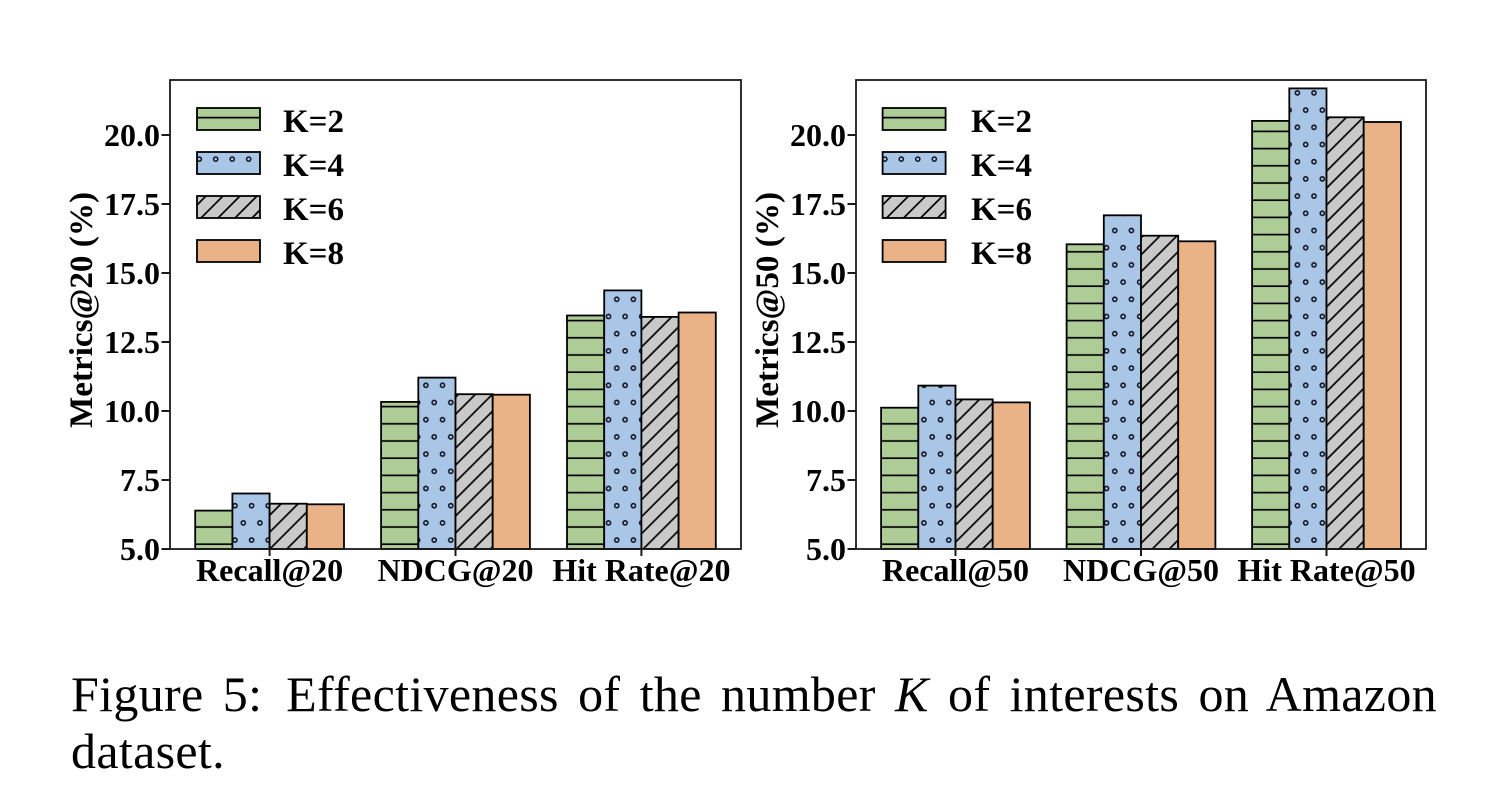 The width and height of the screenshot is (1496, 798). I want to click on svg-text: Metrics@20 (%), so click(82, 310).